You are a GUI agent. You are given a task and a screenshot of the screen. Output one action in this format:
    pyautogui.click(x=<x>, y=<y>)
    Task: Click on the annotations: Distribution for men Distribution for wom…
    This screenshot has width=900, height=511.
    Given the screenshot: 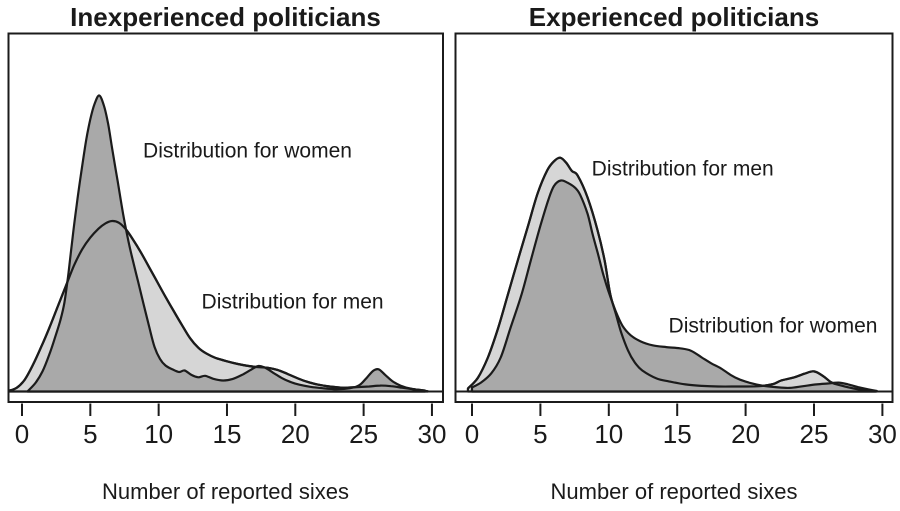 What is the action you would take?
    pyautogui.click(x=735, y=247)
    